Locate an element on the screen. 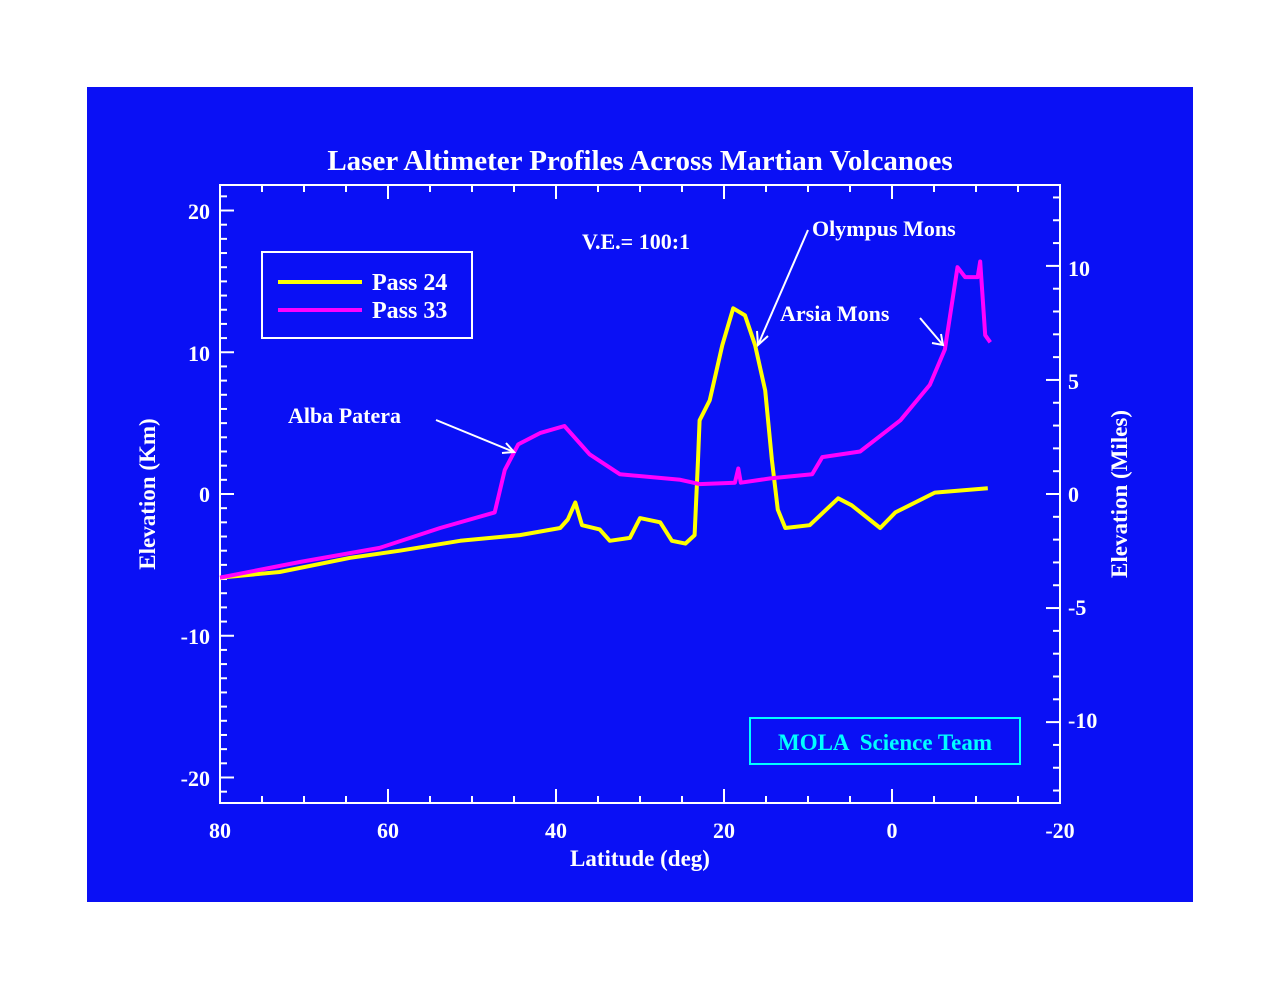 This screenshot has height=989, width=1280. legend: Pass 24 Pass 33 is located at coordinates (367, 295).